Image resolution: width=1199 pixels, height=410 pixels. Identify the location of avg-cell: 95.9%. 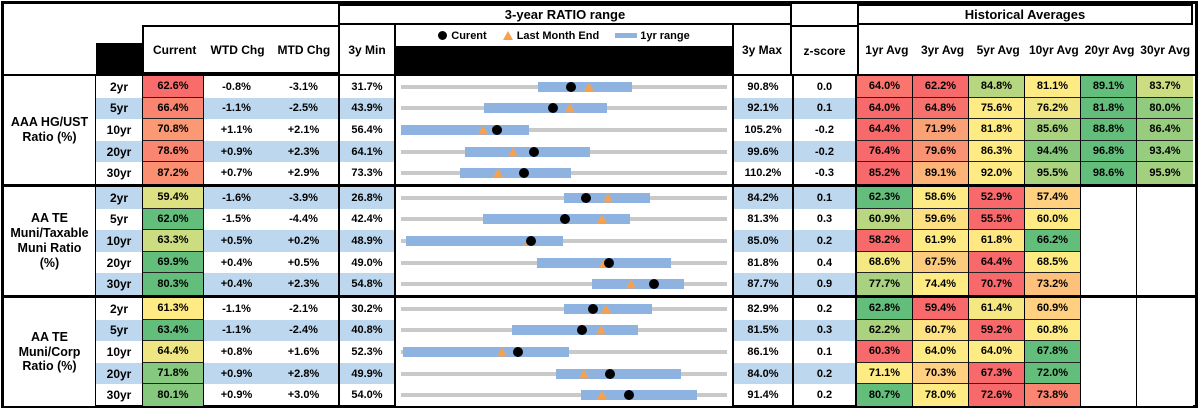
(1165, 173).